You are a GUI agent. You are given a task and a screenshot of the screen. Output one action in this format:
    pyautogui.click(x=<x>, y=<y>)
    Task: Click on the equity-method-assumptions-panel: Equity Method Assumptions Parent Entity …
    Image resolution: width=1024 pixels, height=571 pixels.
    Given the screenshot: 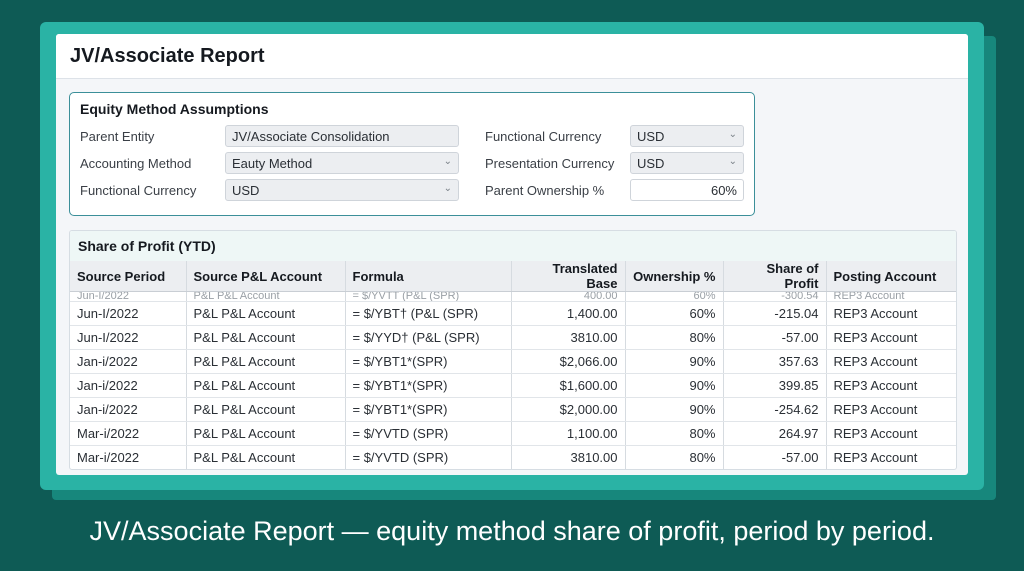 What is the action you would take?
    pyautogui.click(x=412, y=154)
    